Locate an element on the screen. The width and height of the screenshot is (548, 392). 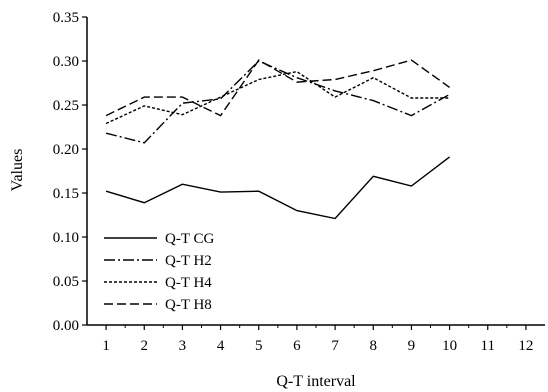
x-tick-label: 11 is located at coordinates (488, 346).